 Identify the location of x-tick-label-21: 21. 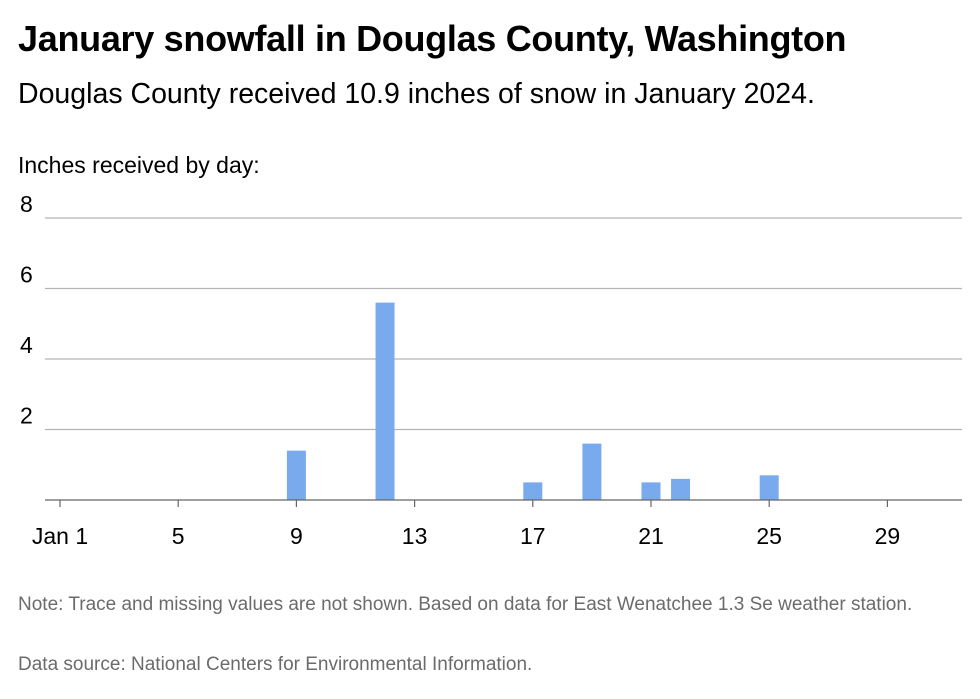
(651, 536).